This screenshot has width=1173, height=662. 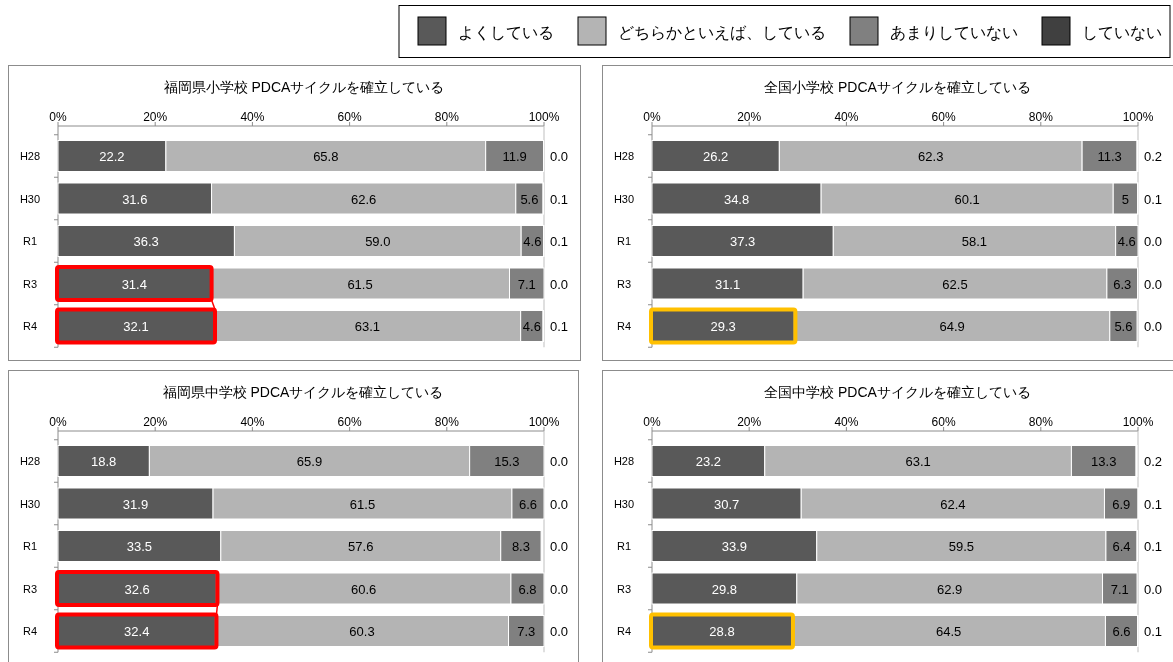 What do you see at coordinates (953, 504) in the screenshot?
I see `data-label: 62.4` at bounding box center [953, 504].